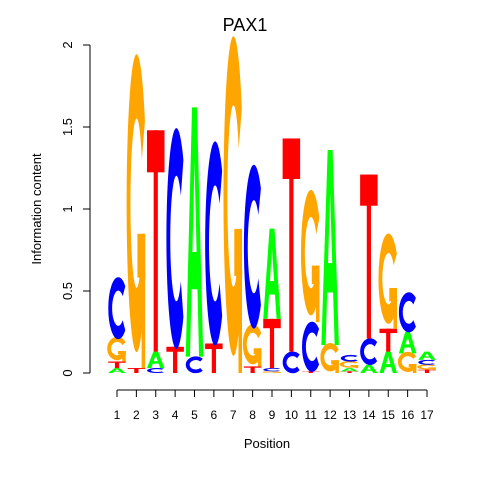 The image size is (480, 480). I want to click on x-tick-label: 4, so click(175, 415).